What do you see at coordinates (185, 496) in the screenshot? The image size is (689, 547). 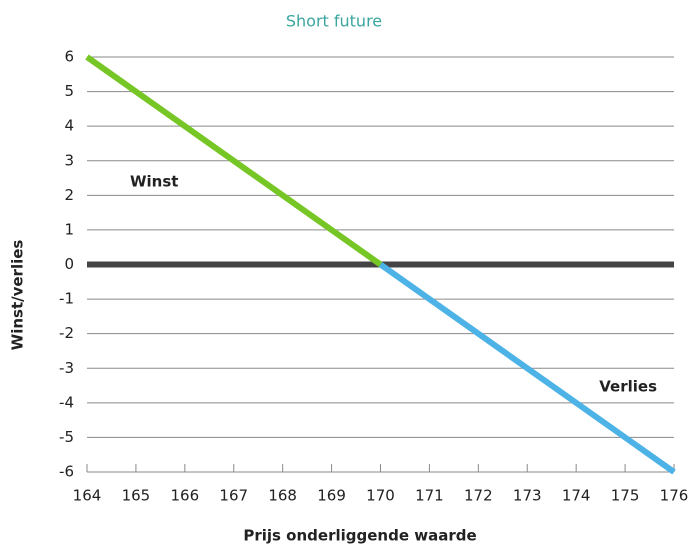 I see `x-tick-label: 166` at bounding box center [185, 496].